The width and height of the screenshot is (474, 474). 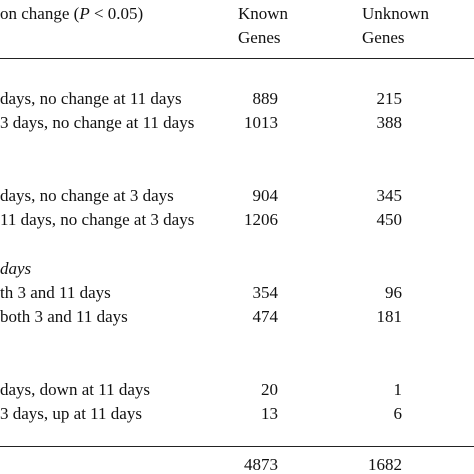 What do you see at coordinates (16, 268) in the screenshot?
I see `row-group-heading: days` at bounding box center [16, 268].